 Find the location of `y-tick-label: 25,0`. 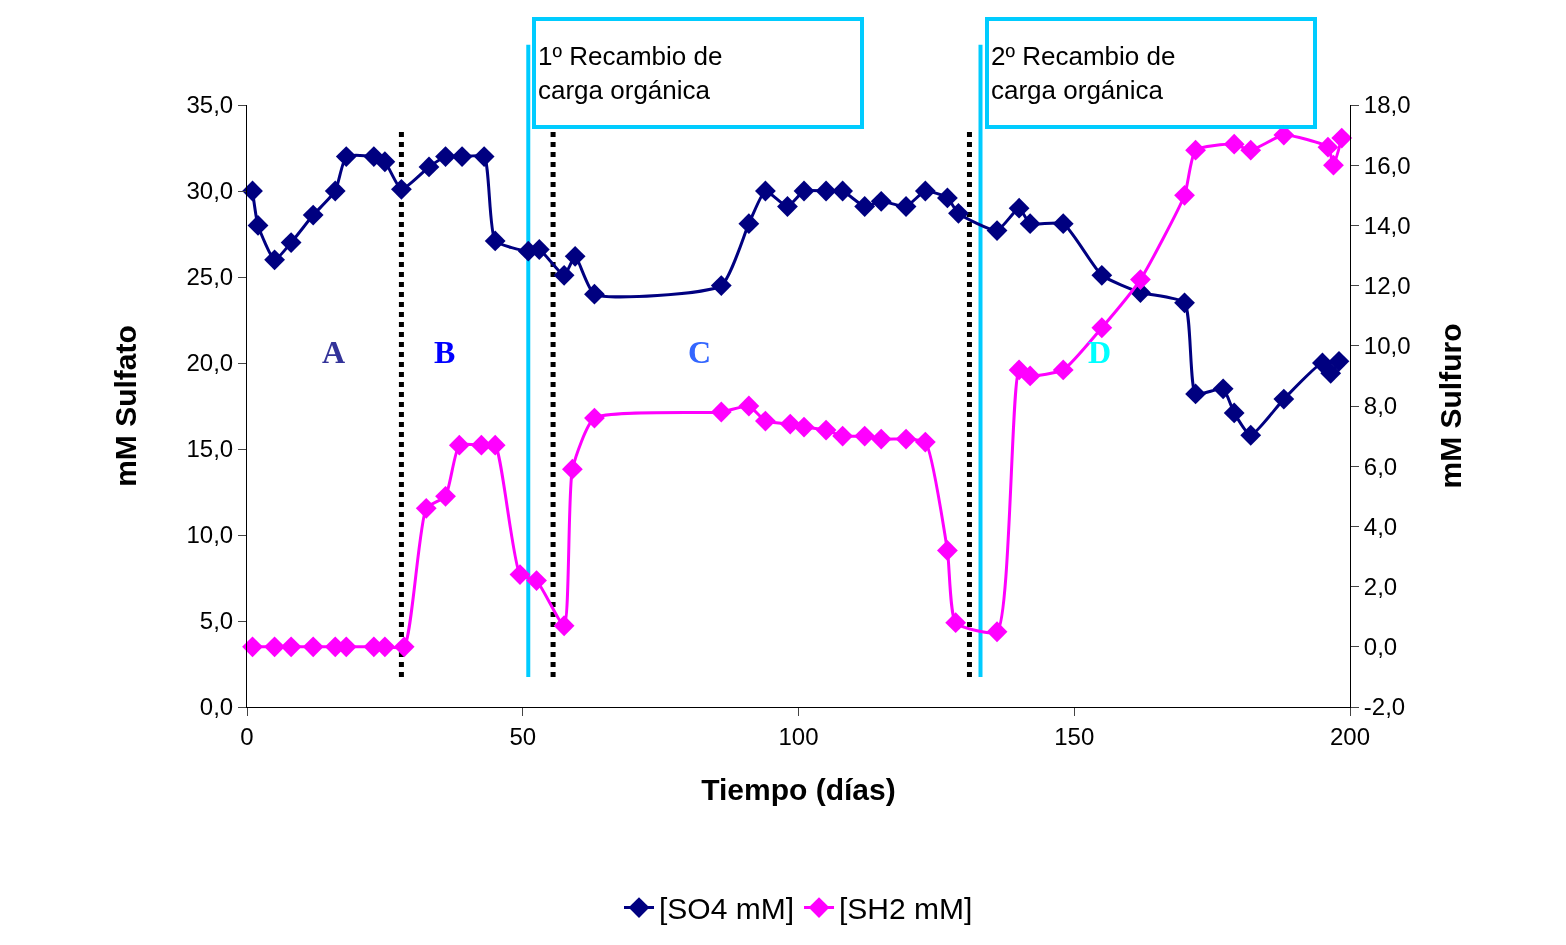

y-tick-label: 25,0 is located at coordinates (210, 277).